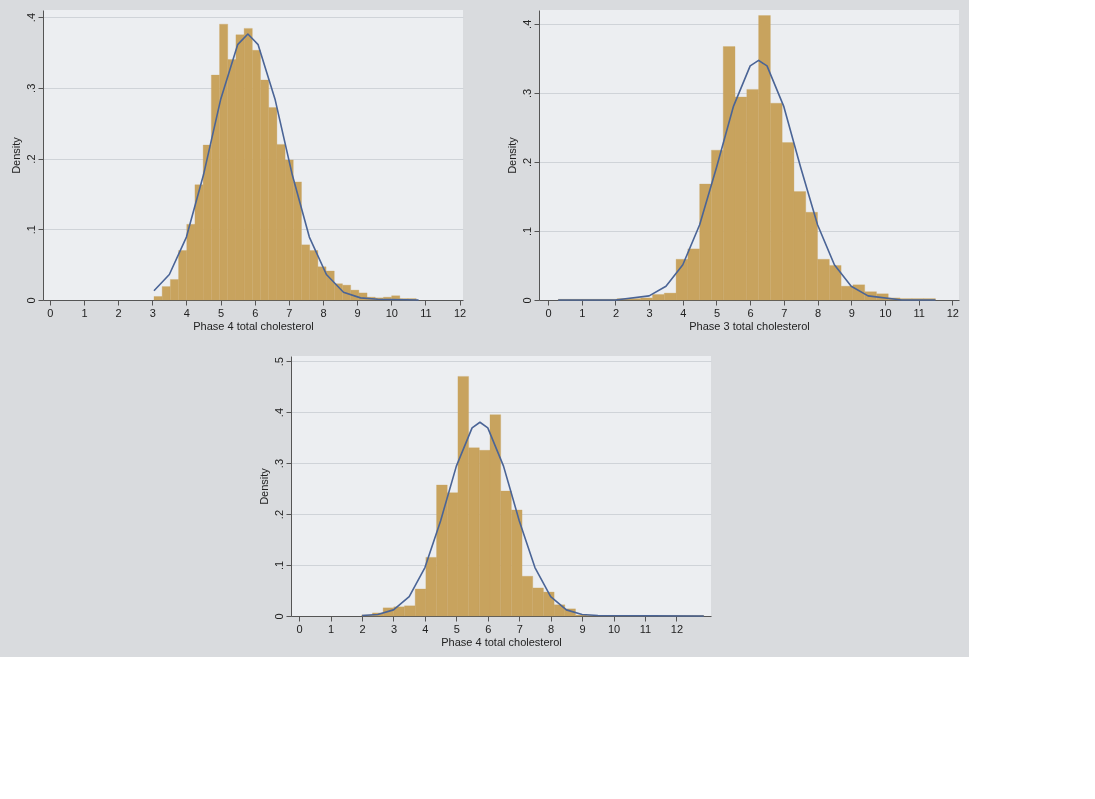  Describe the element at coordinates (749, 325) in the screenshot. I see `x-axis-title: Phase 3 total cholesterol` at that location.